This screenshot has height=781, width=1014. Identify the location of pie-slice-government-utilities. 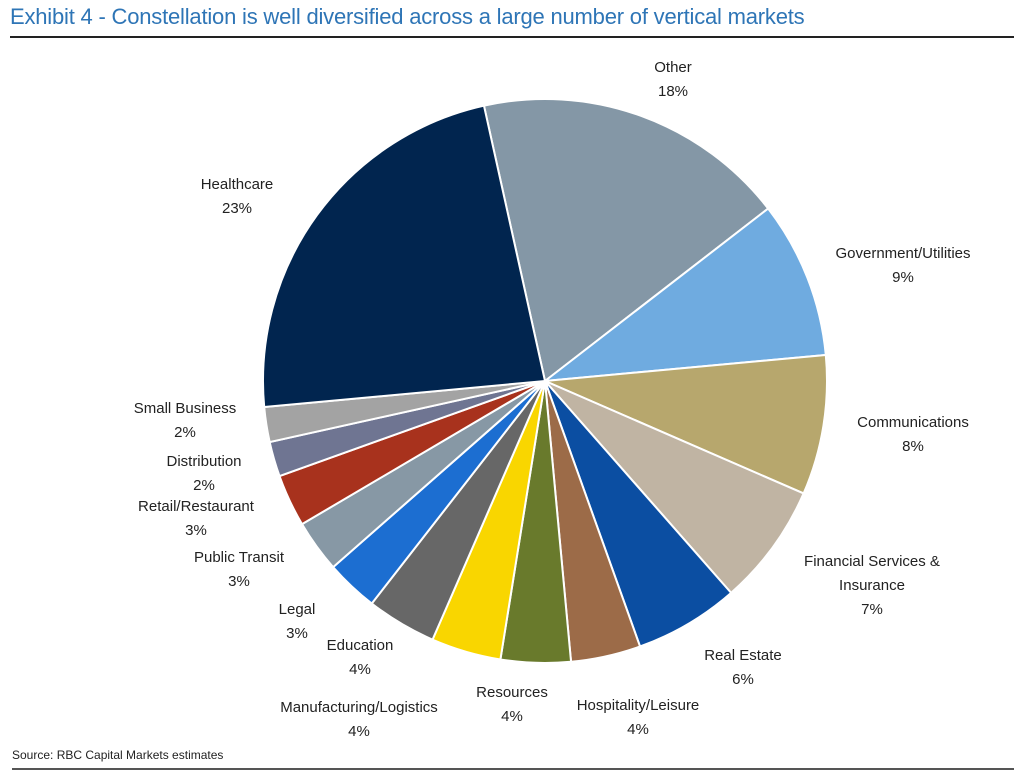
(684, 295).